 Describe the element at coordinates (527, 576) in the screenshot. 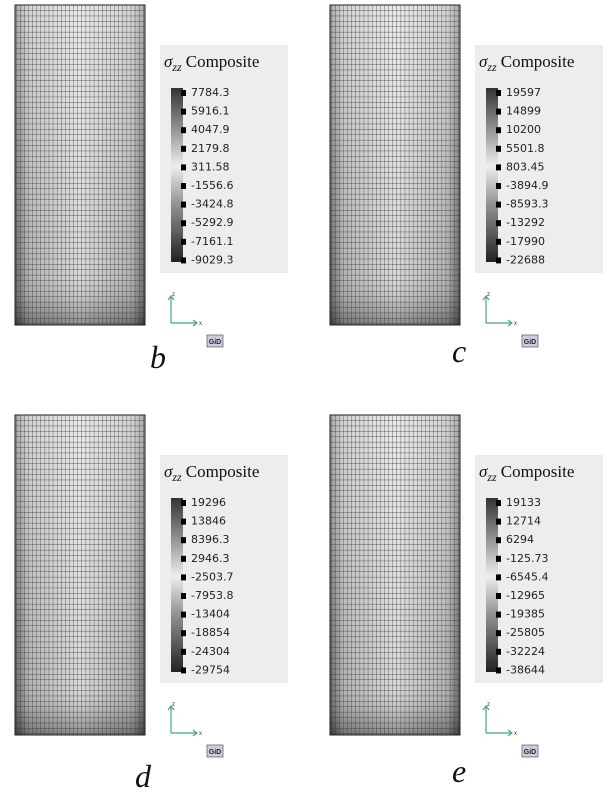

I see `legend-value: -6545.4` at that location.